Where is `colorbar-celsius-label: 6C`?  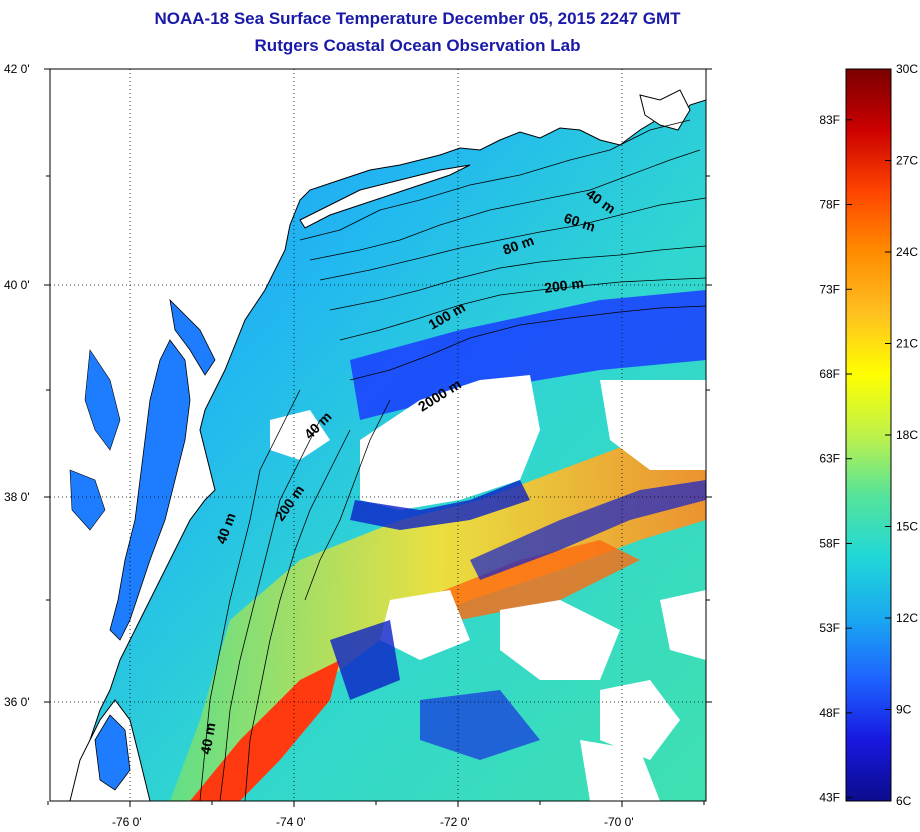 colorbar-celsius-label: 6C is located at coordinates (904, 801).